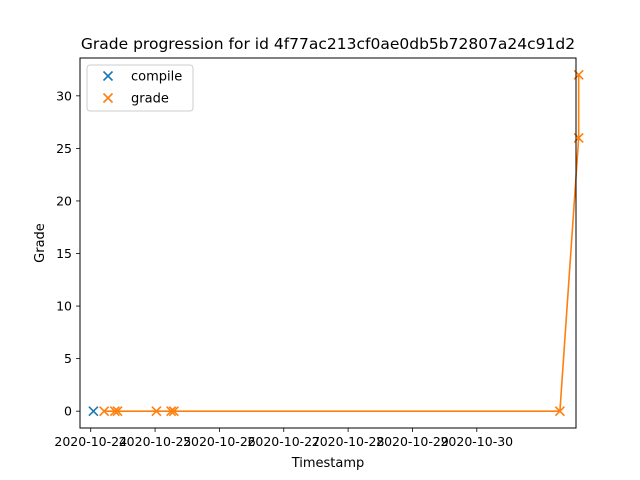 The image size is (640, 480). I want to click on y-tick-label: 15, so click(64, 253).